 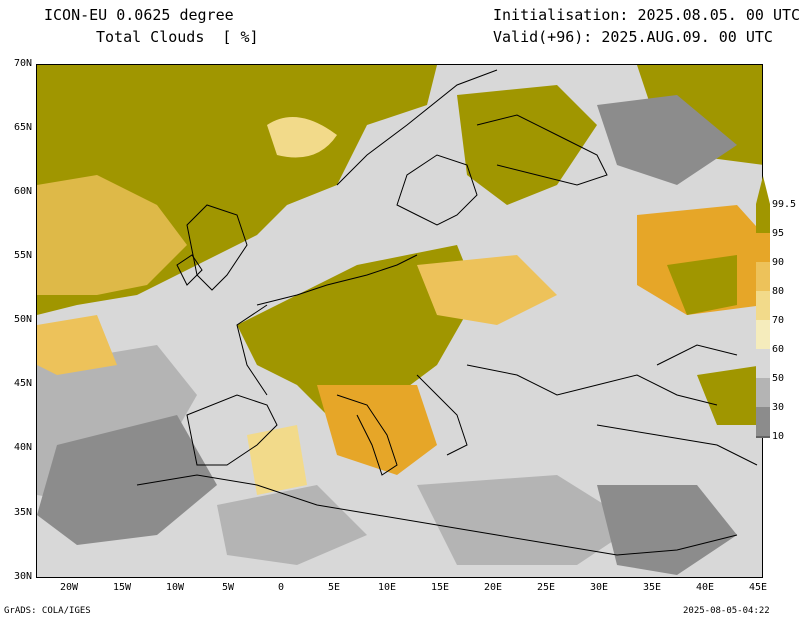 I want to click on valid-time: Valid(+96): 2025.AUG.09. 00 UTC, so click(x=633, y=37).